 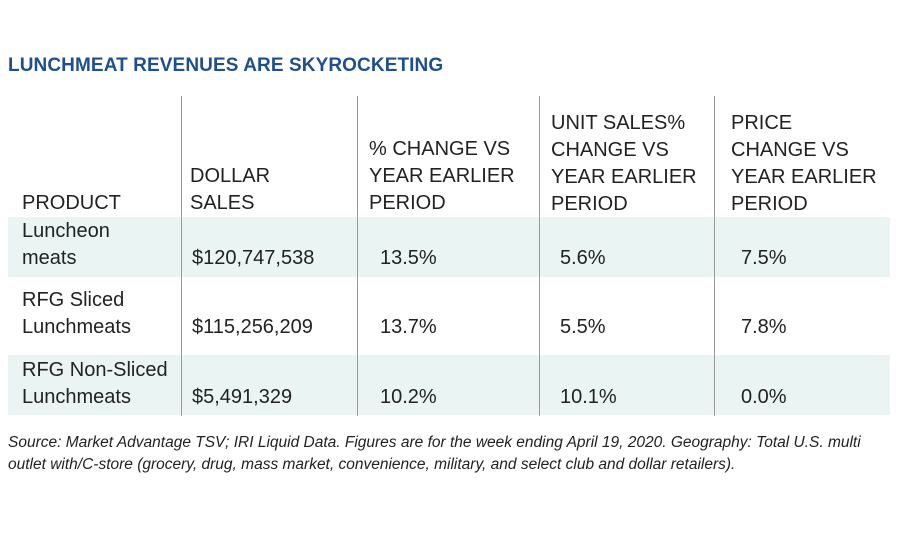 What do you see at coordinates (95, 370) in the screenshot?
I see `row-3-product-line-1: RFG Non-Sliced` at bounding box center [95, 370].